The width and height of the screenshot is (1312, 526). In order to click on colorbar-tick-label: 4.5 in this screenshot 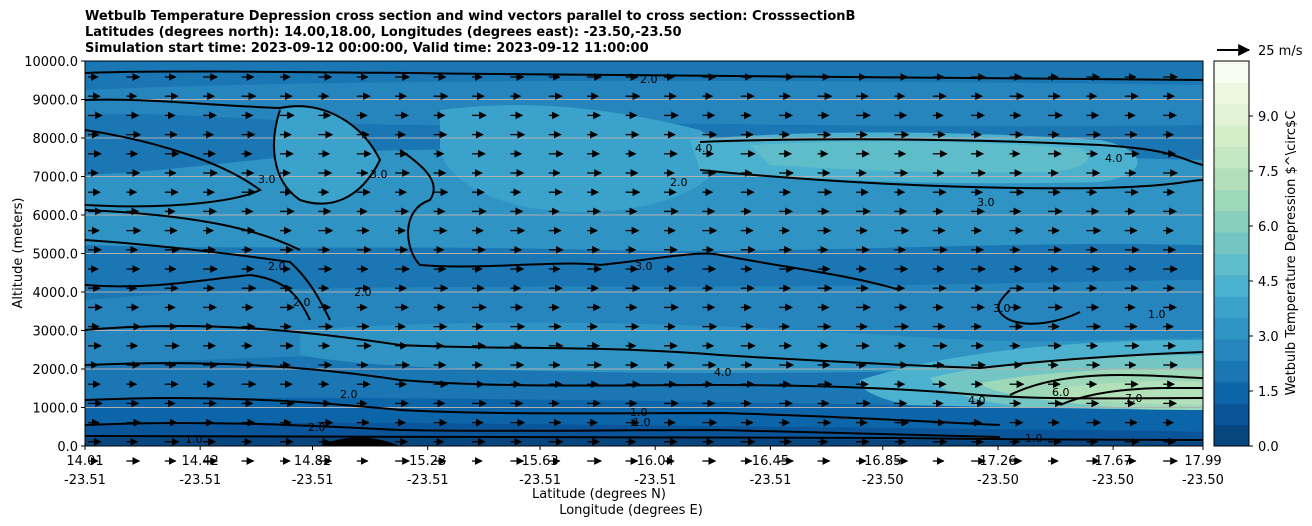, I will do `click(1268, 282)`.